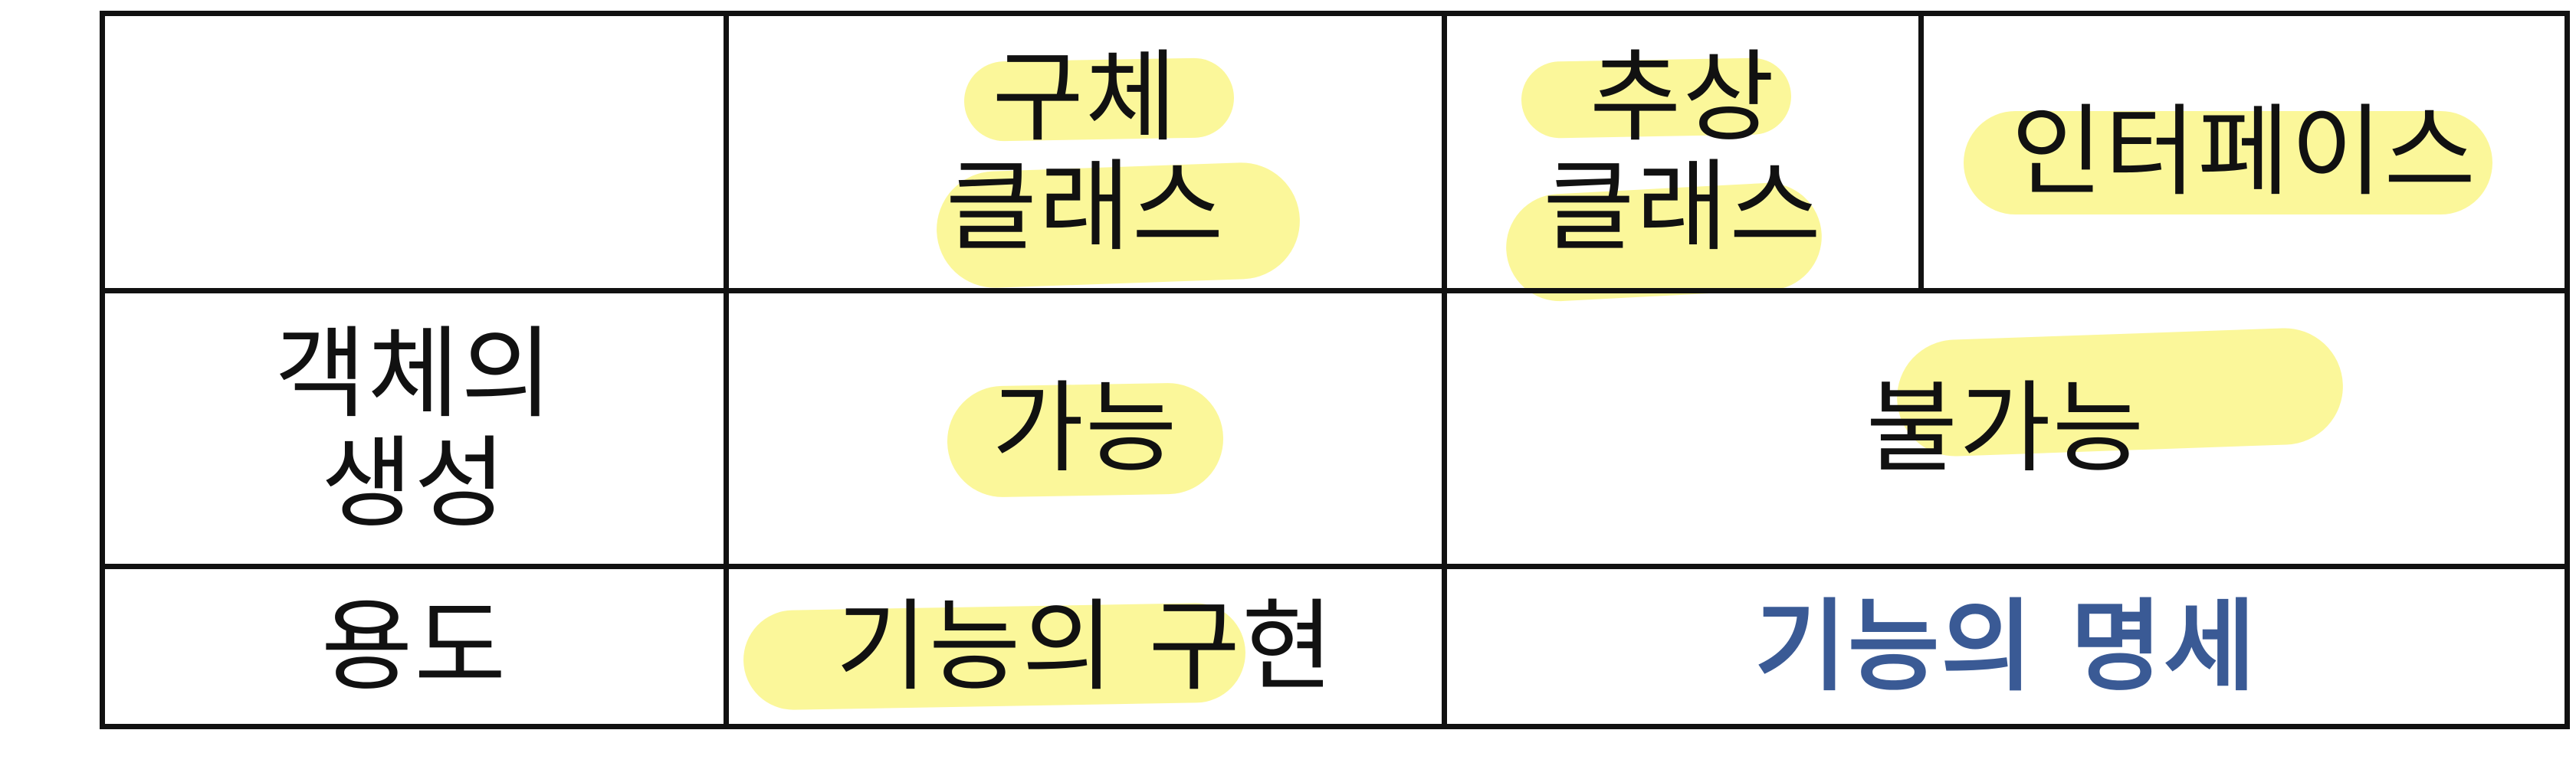 The width and height of the screenshot is (2576, 766). I want to click on concrete-value: 기능의 구현, so click(1085, 646).